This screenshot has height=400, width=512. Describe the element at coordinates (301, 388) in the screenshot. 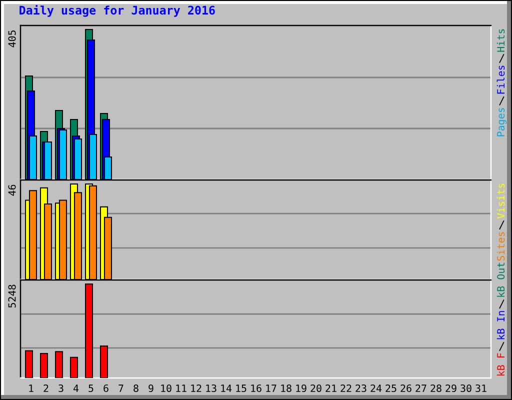

I see `x-tick-label: 19` at that location.